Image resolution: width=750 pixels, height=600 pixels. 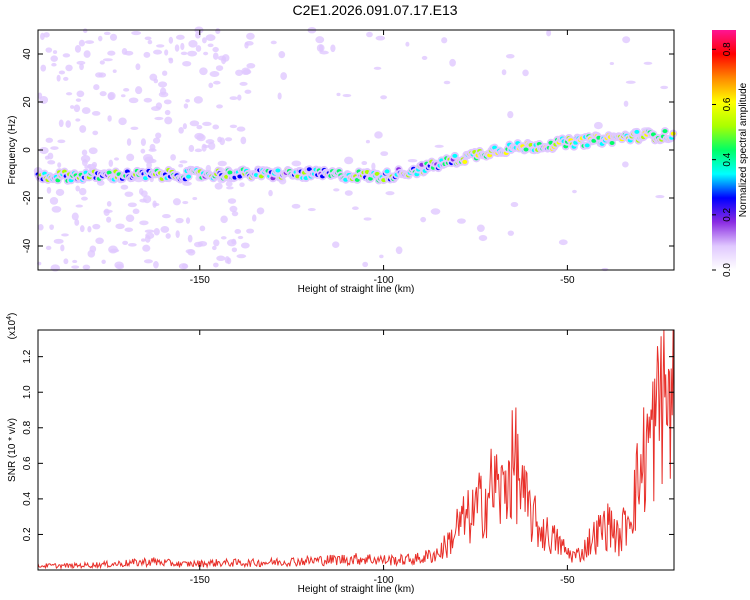 What do you see at coordinates (727, 104) in the screenshot?
I see `colorbar-tick-label: 0.6` at bounding box center [727, 104].